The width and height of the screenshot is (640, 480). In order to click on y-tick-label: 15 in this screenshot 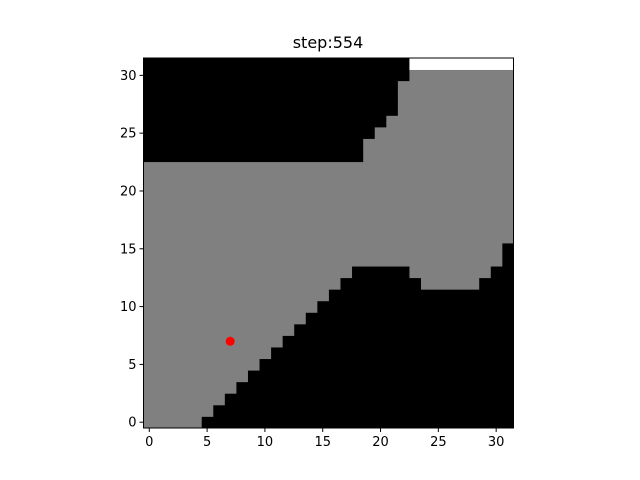, I will do `click(128, 249)`.